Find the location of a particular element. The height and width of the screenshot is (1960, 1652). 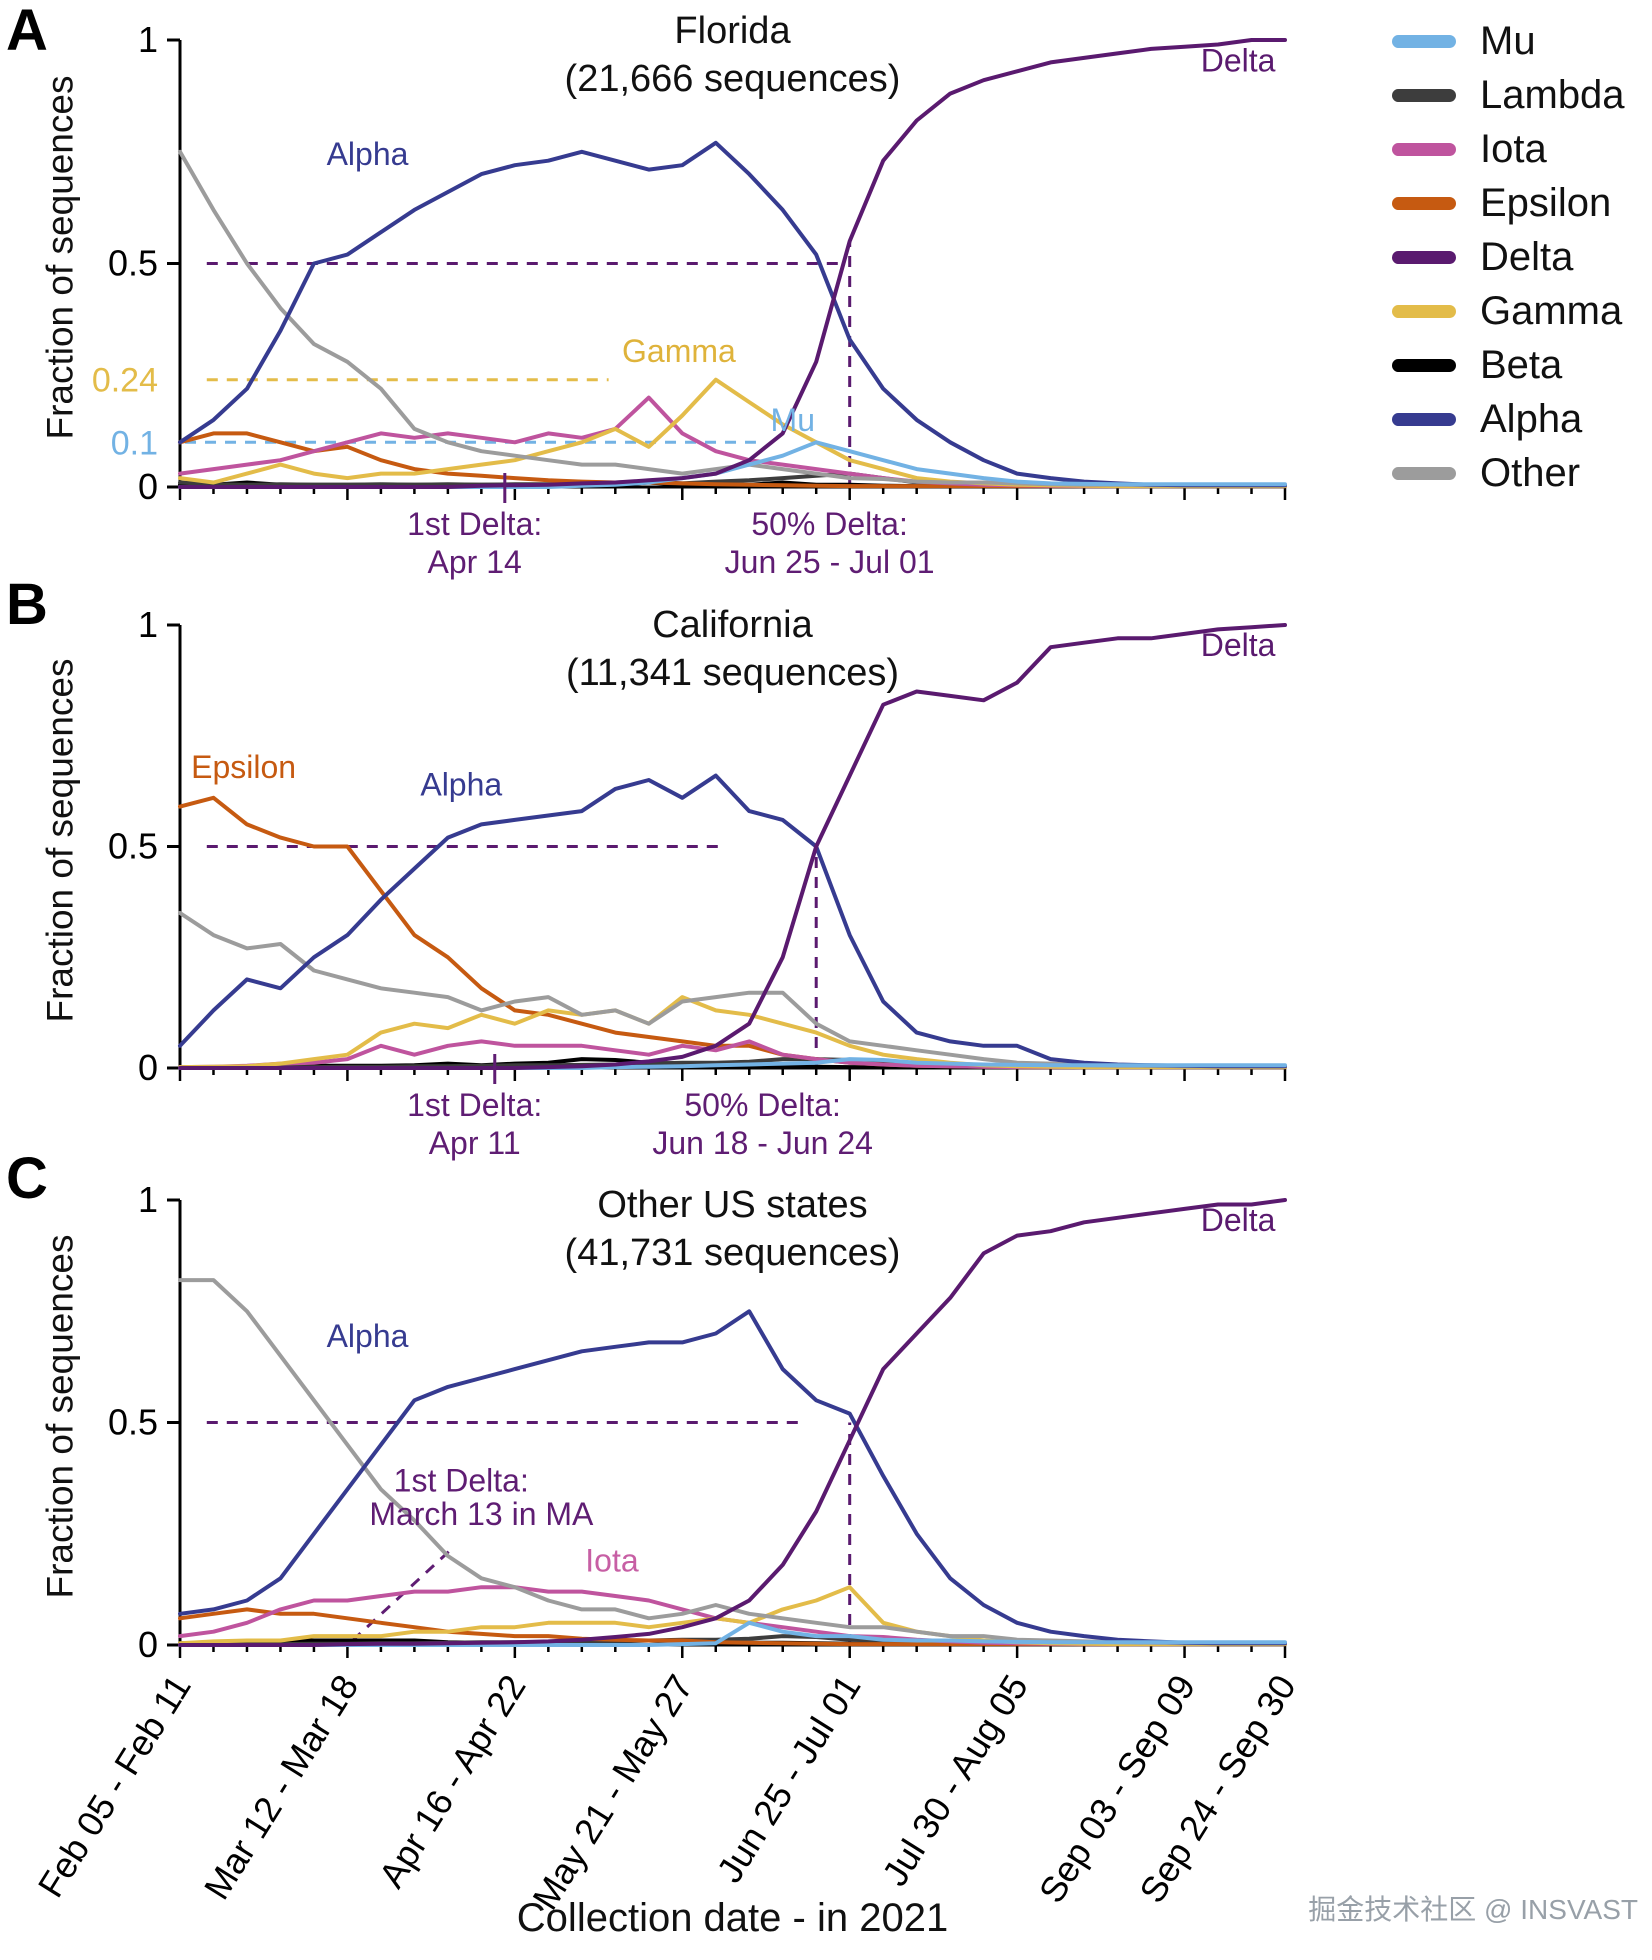

panel-b-title: California is located at coordinates (732, 625).